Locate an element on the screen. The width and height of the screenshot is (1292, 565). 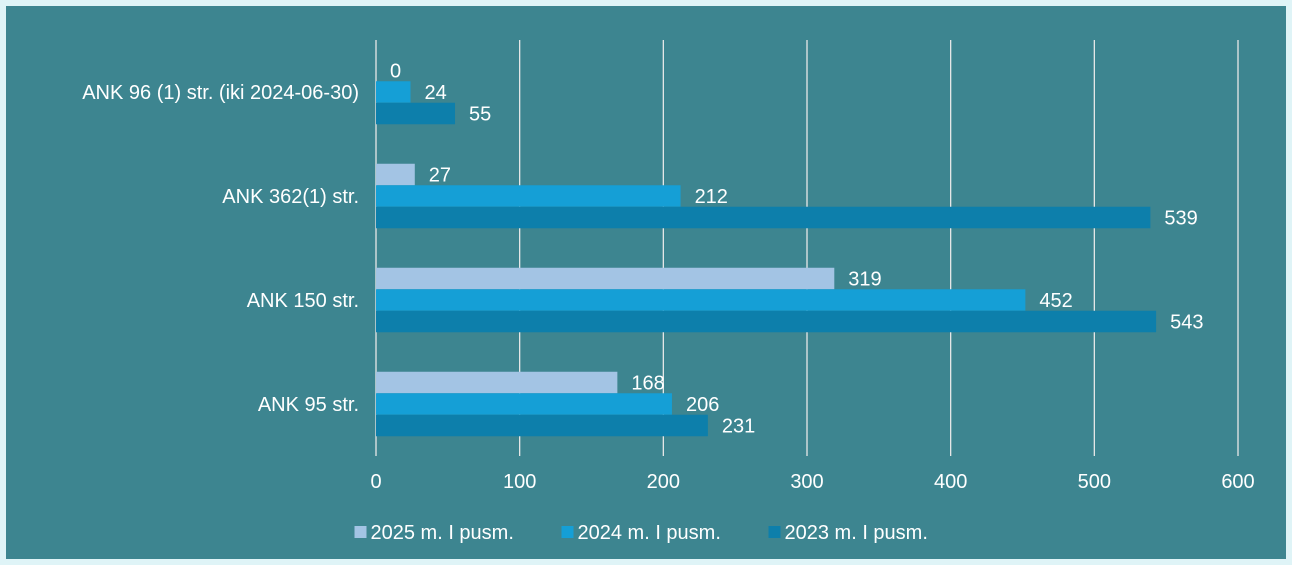
data-label: 452 is located at coordinates (1055, 301).